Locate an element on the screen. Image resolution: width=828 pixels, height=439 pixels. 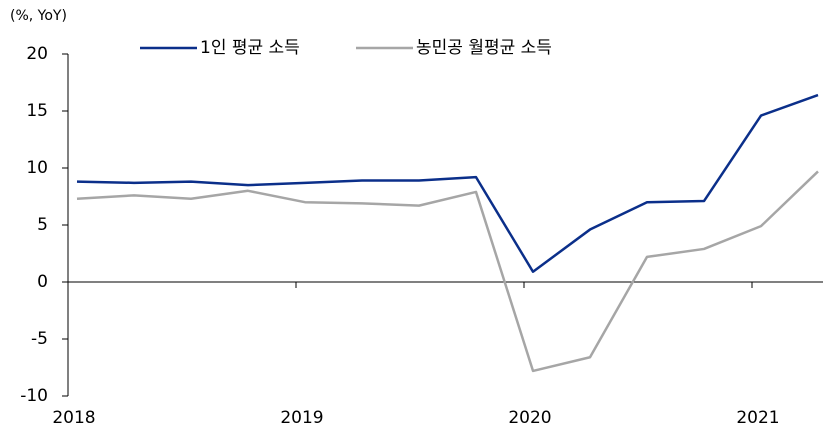
x-tick-label: 2019 is located at coordinates (301, 418).